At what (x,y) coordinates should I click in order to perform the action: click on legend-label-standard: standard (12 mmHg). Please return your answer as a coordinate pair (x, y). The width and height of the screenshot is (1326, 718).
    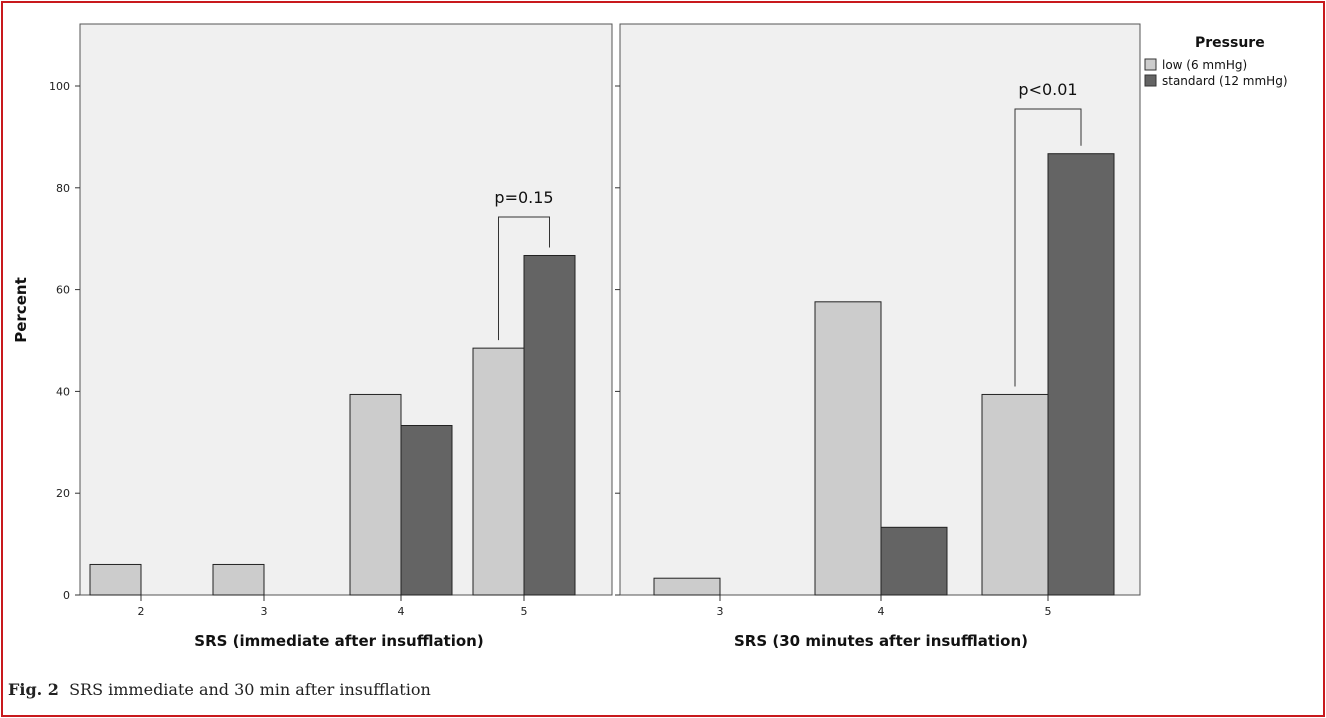
    Looking at the image, I should click on (1225, 81).